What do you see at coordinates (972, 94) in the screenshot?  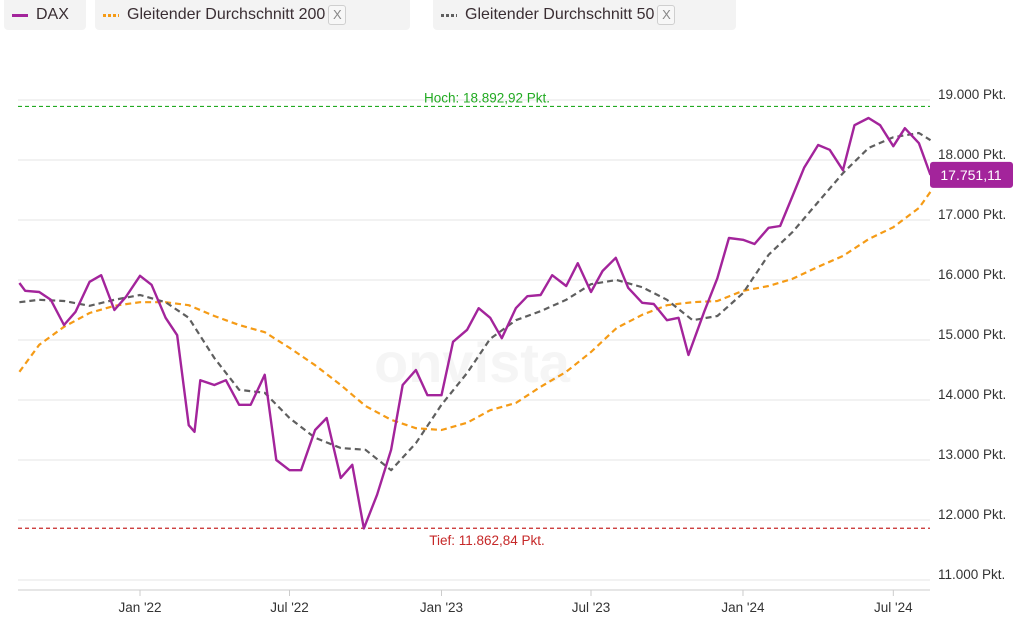 I see `y-tick-label: 19.000 Pkt.` at bounding box center [972, 94].